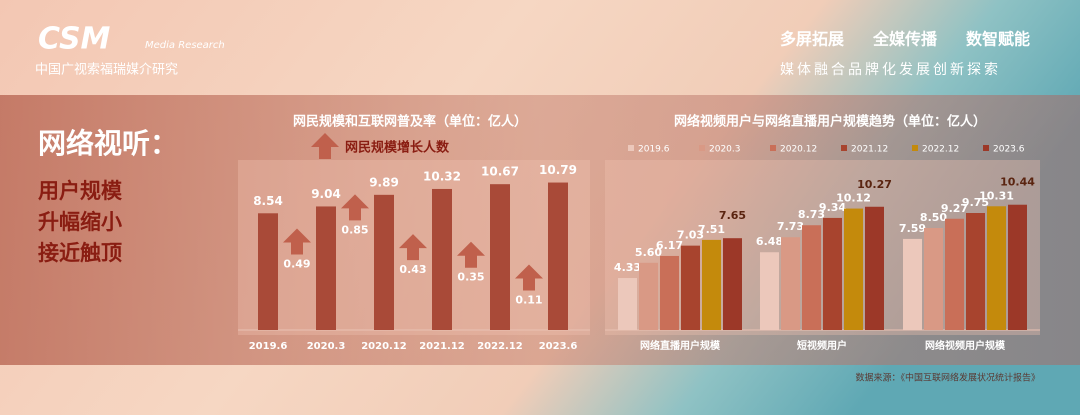  I want to click on growth-label: 0.35, so click(470, 277).